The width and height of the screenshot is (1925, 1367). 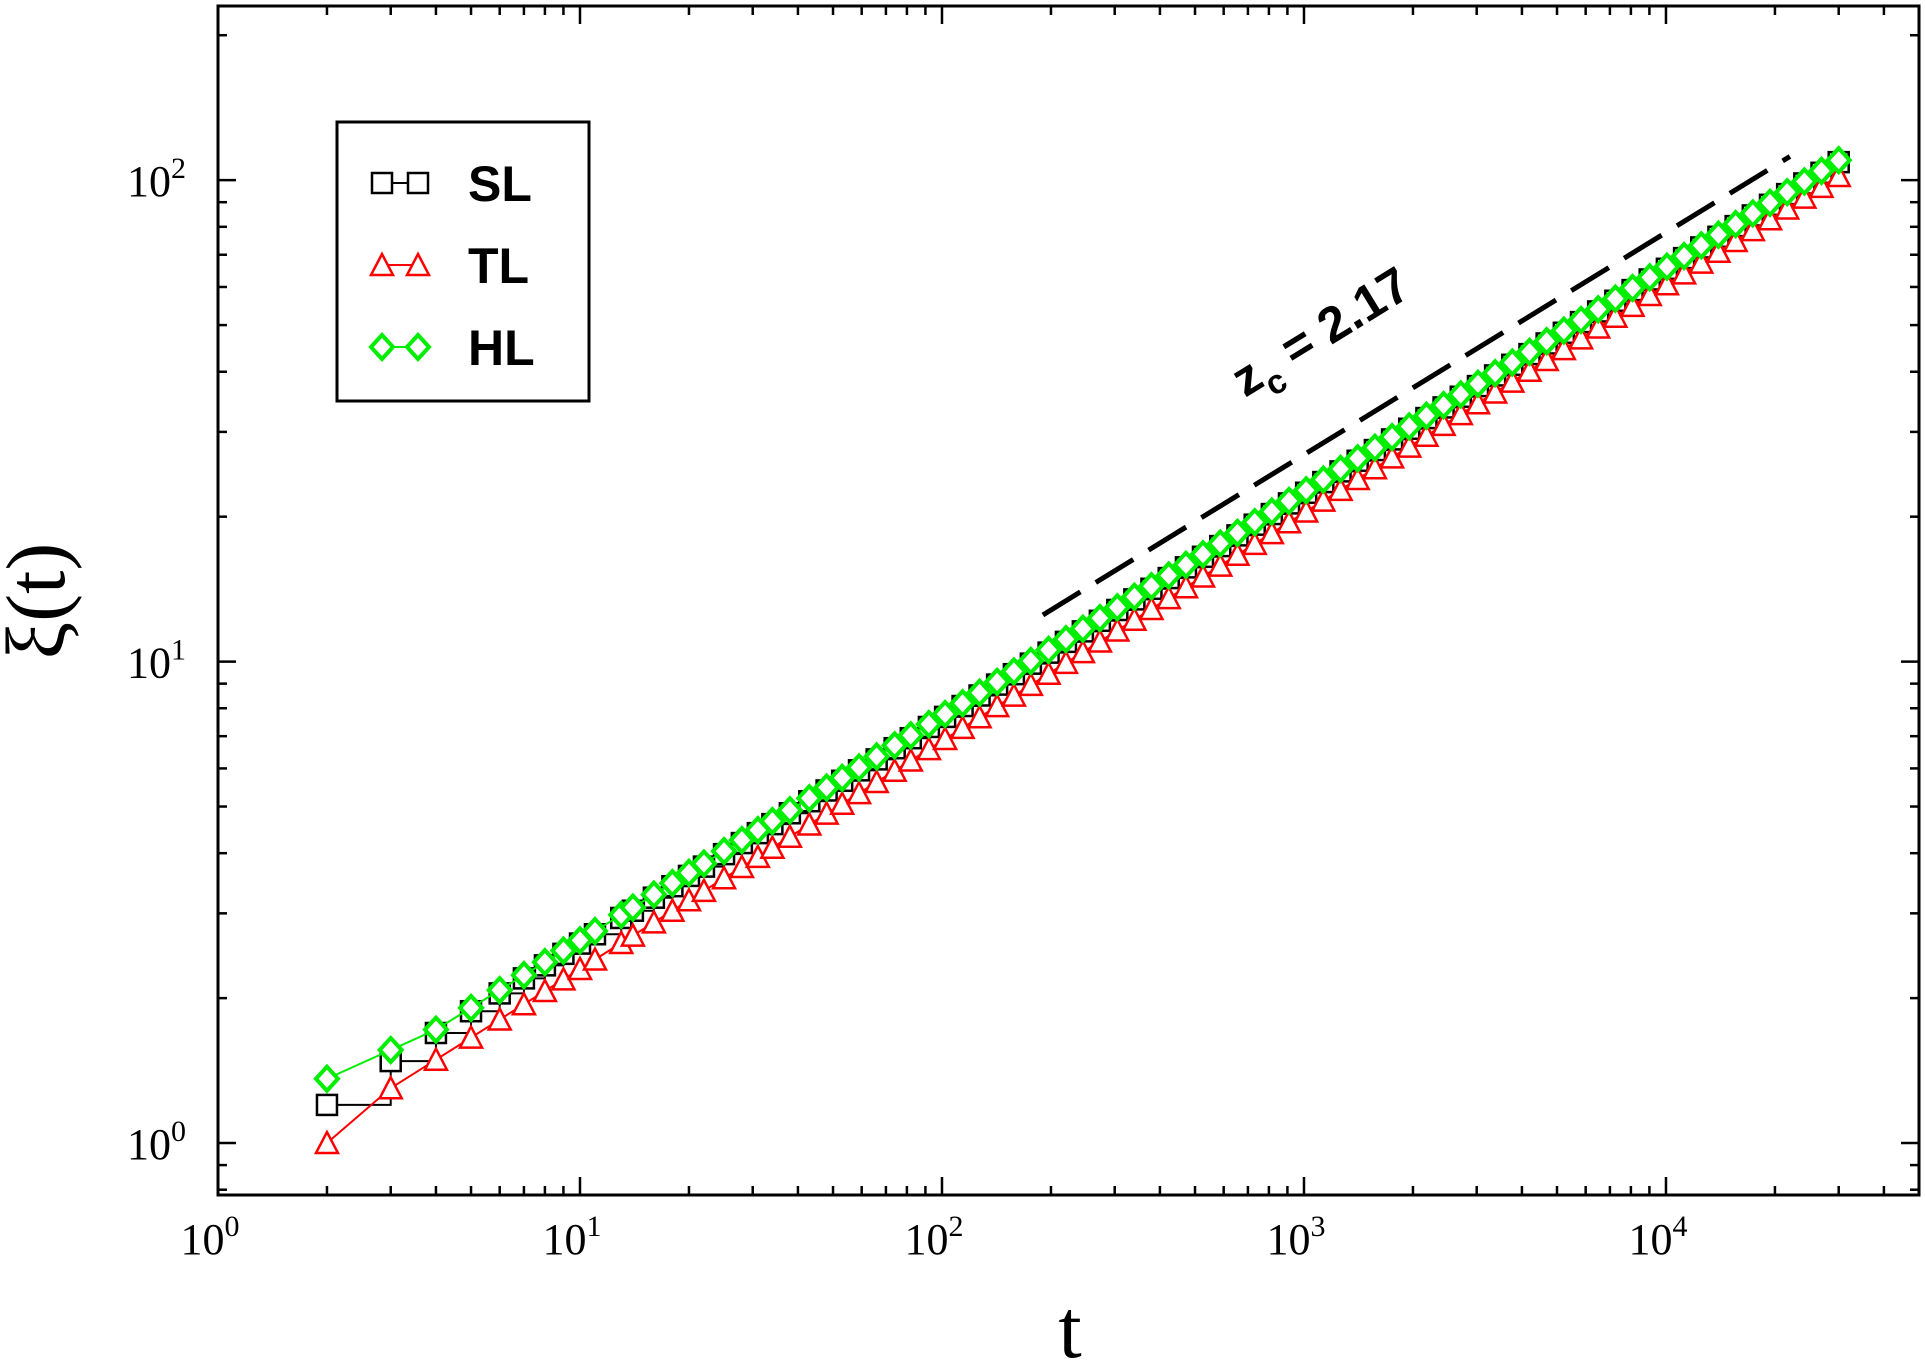 I want to click on x-tick-exponent: 0, so click(x=232, y=1226).